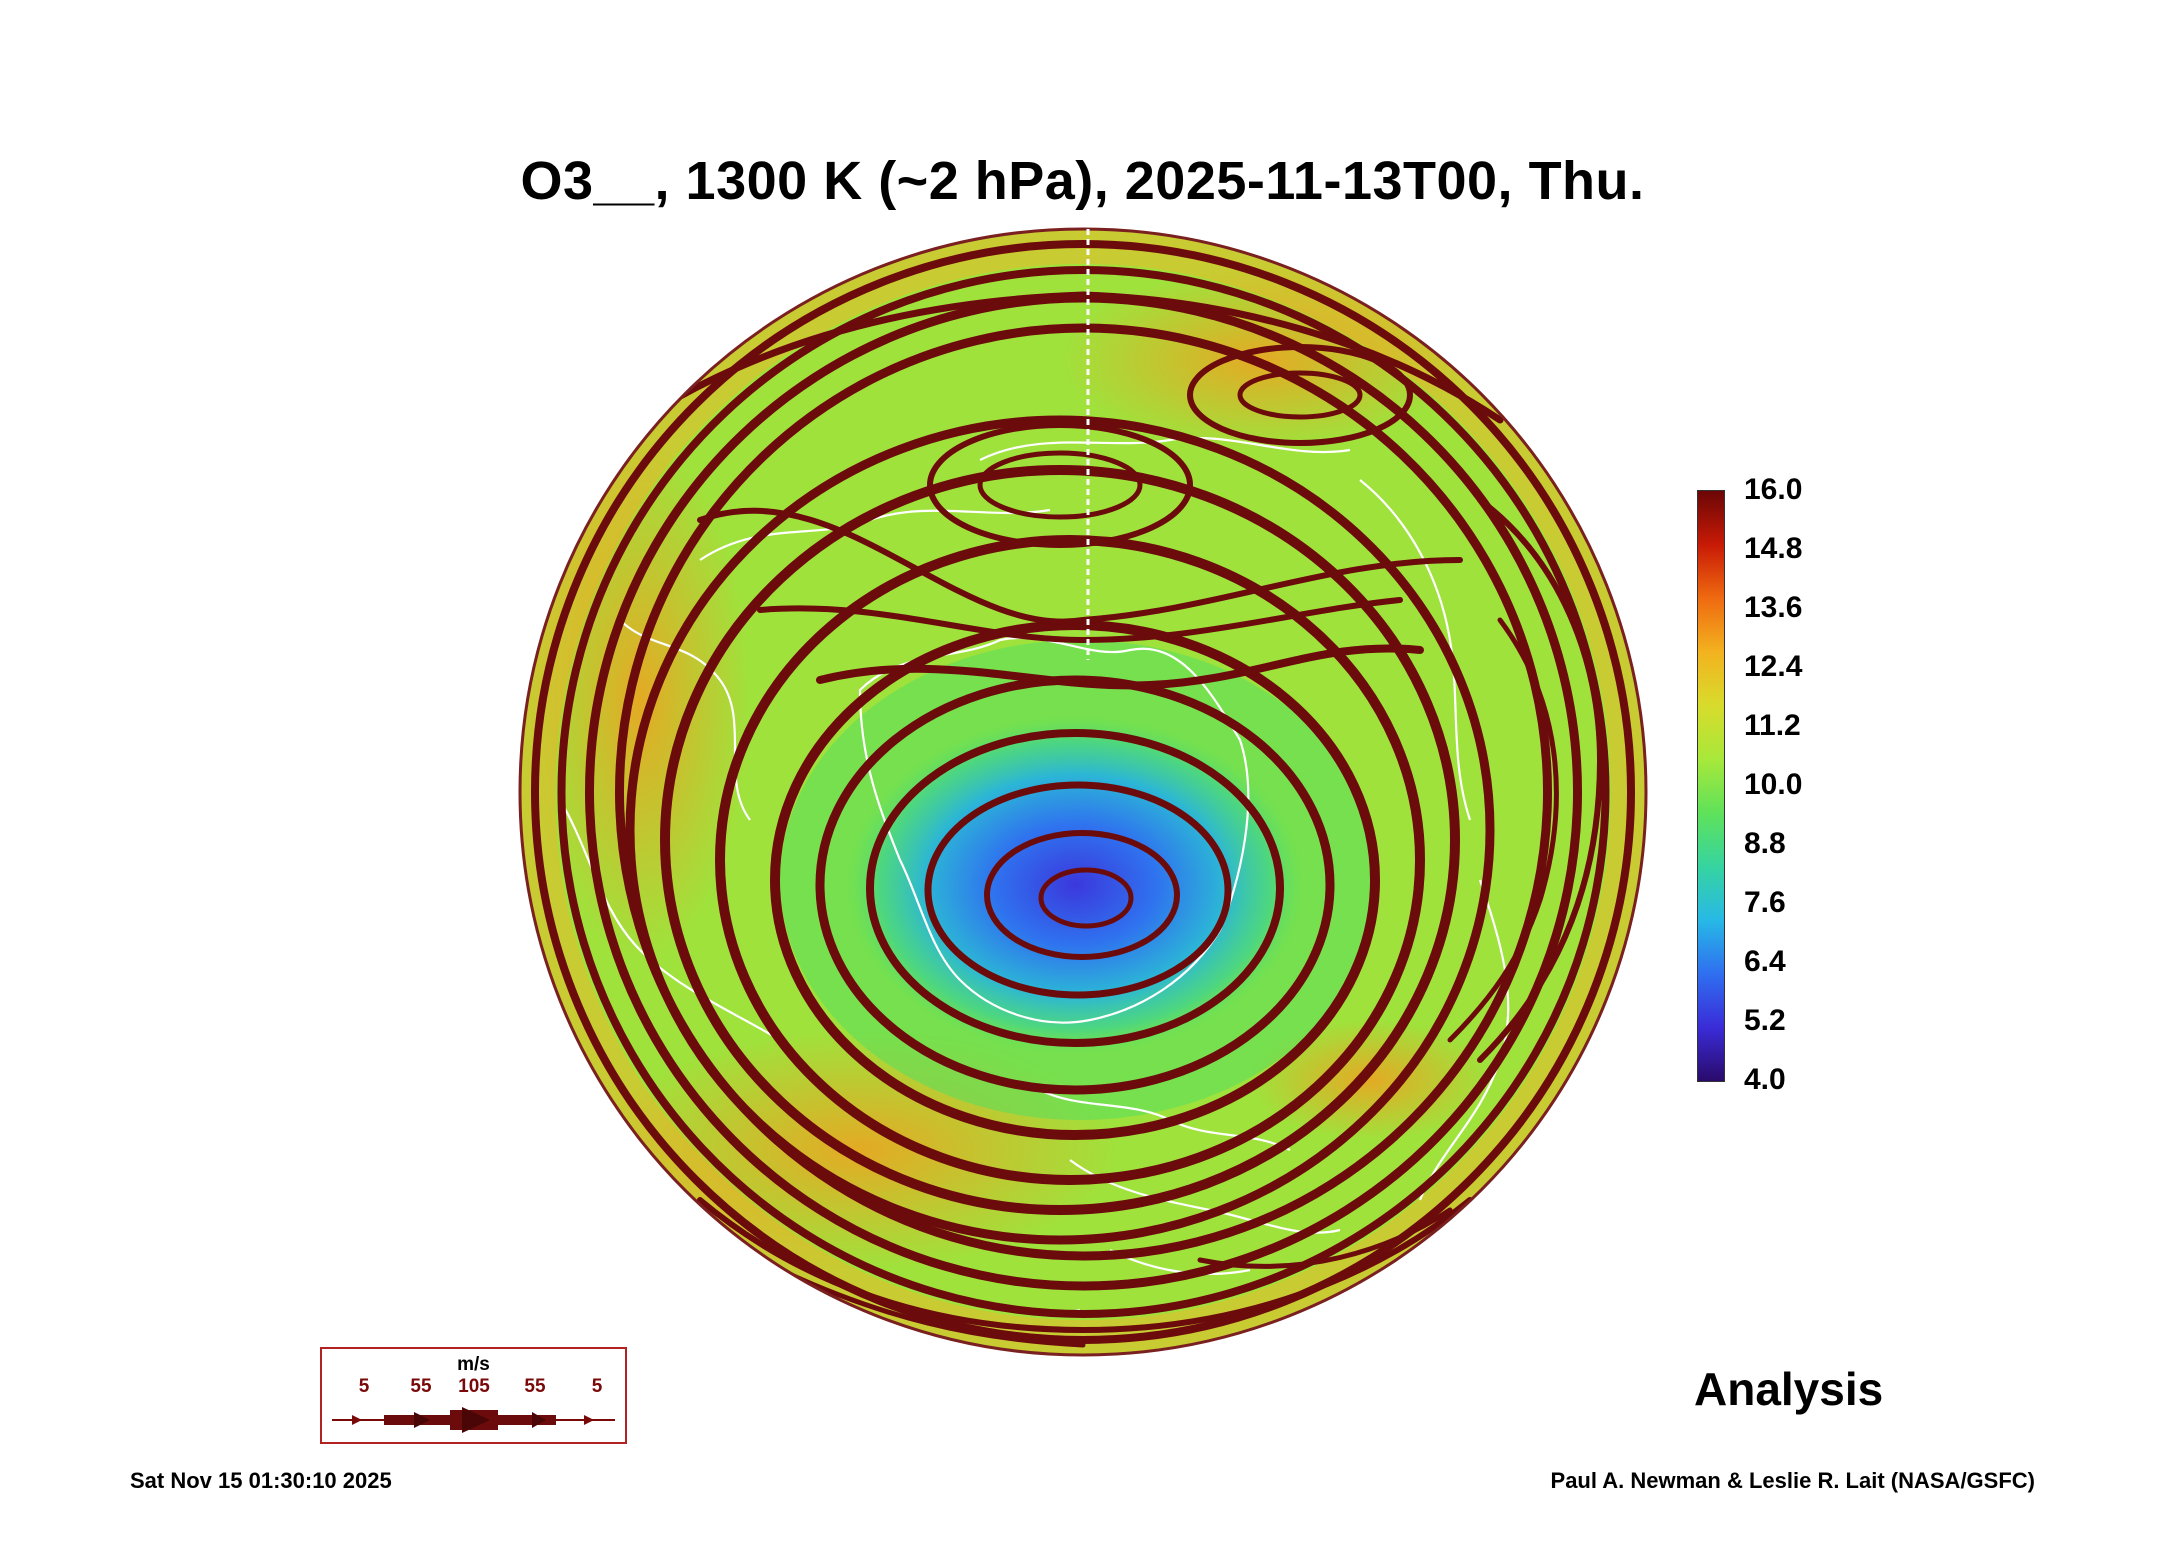 The height and width of the screenshot is (1561, 2165). What do you see at coordinates (1773, 784) in the screenshot?
I see `colorbar-tick-label: 10.0` at bounding box center [1773, 784].